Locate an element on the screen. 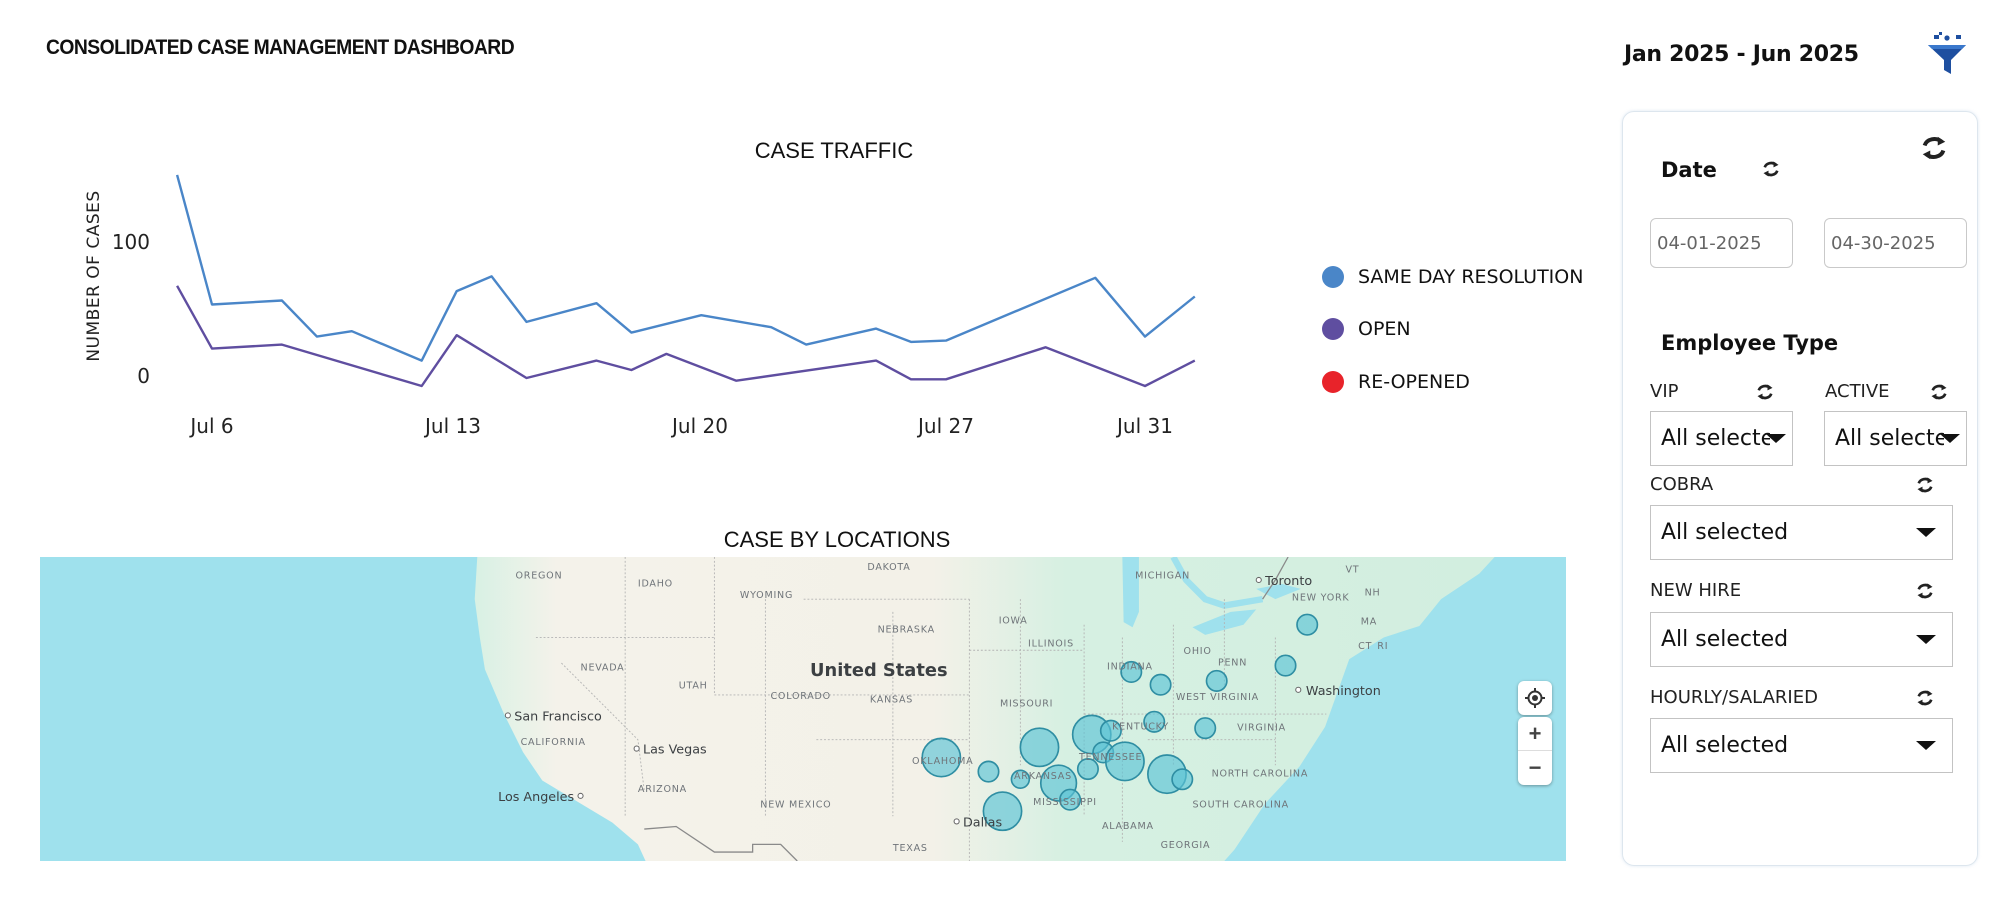 This screenshot has width=2000, height=902. map-label: IDAHO is located at coordinates (655, 583).